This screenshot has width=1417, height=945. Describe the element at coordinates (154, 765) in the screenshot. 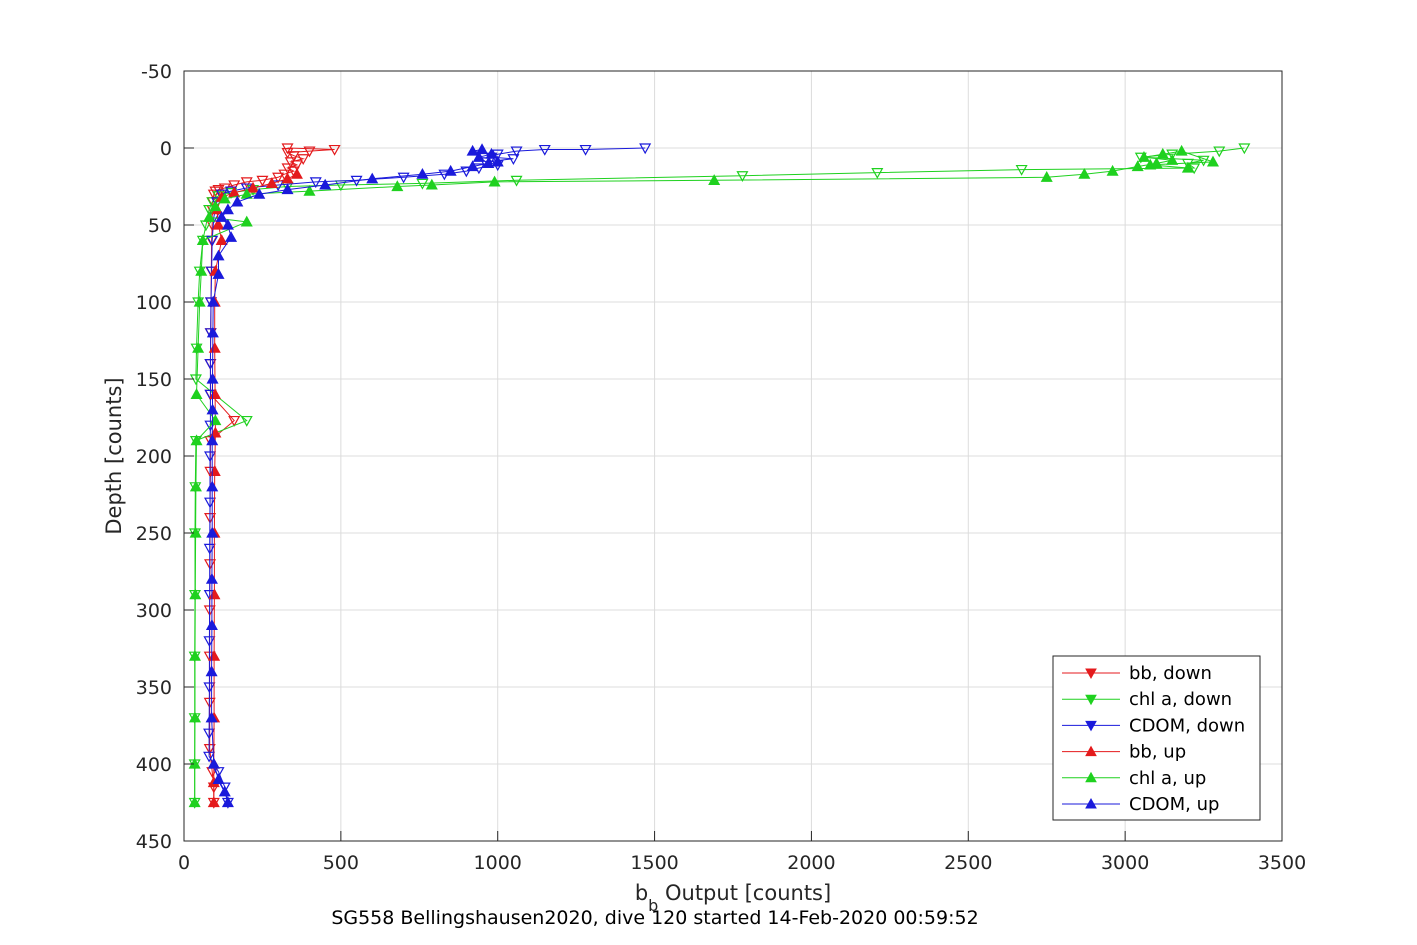

I see `y-tick-label: 400` at that location.